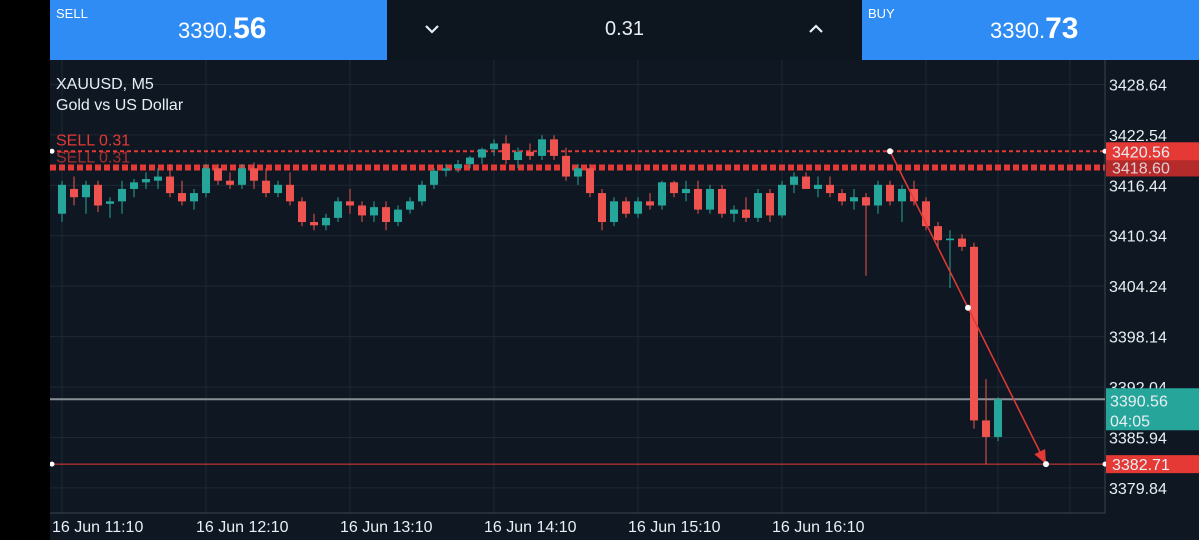 This screenshot has height=540, width=1199. I want to click on current-price-tag-bg, so click(1152, 409).